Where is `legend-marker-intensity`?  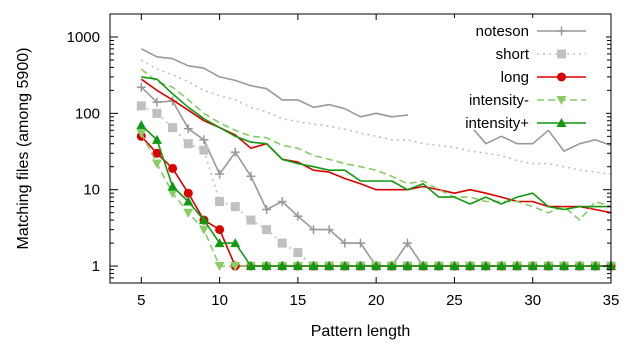
legend-marker-intensity is located at coordinates (561, 100).